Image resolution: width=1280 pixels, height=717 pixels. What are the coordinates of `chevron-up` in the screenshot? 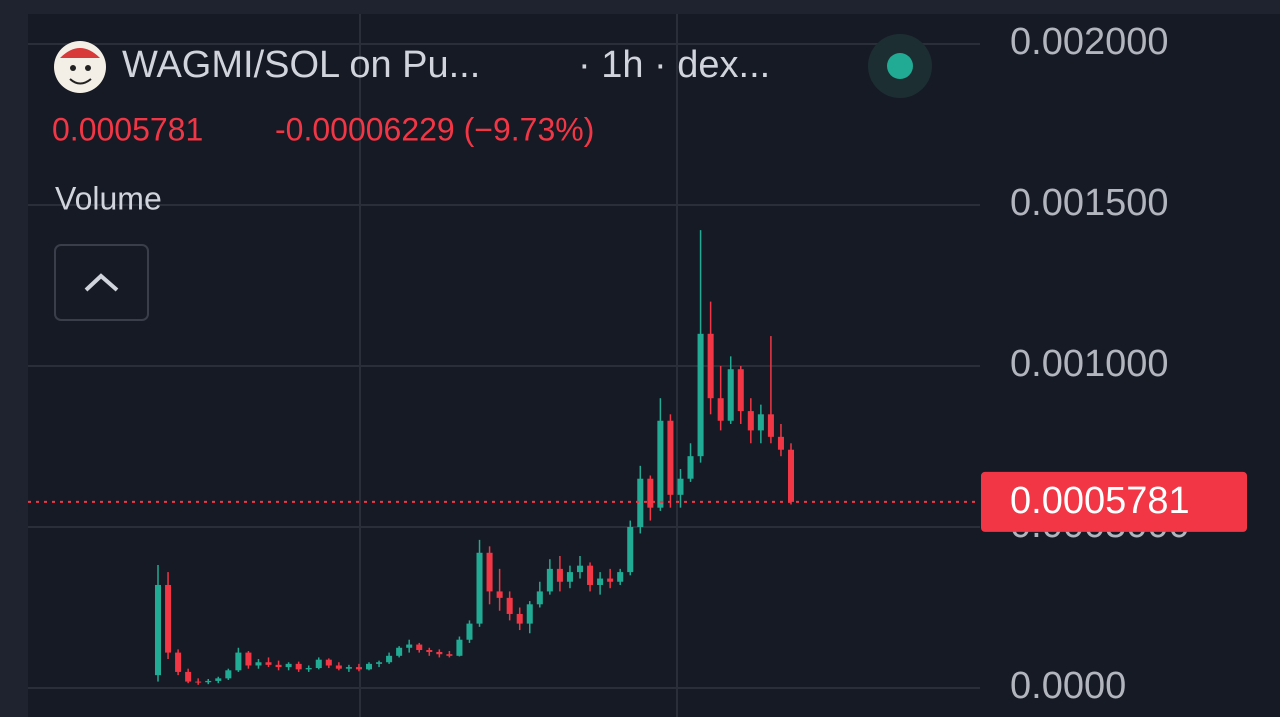 It's located at (101, 282).